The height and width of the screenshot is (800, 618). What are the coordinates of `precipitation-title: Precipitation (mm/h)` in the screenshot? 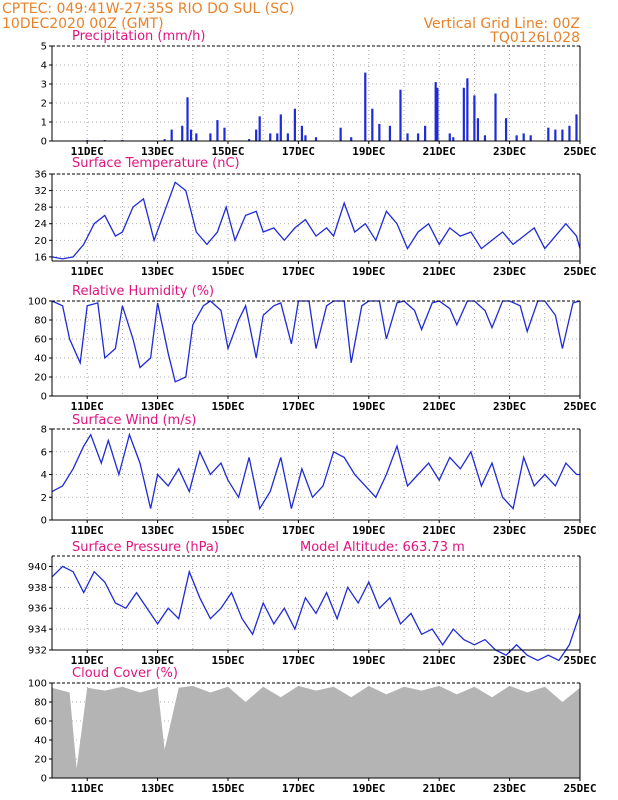 It's located at (138, 36).